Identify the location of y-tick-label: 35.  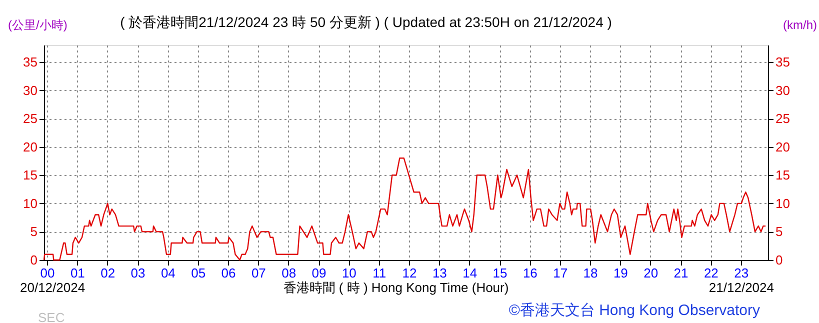
(30, 62).